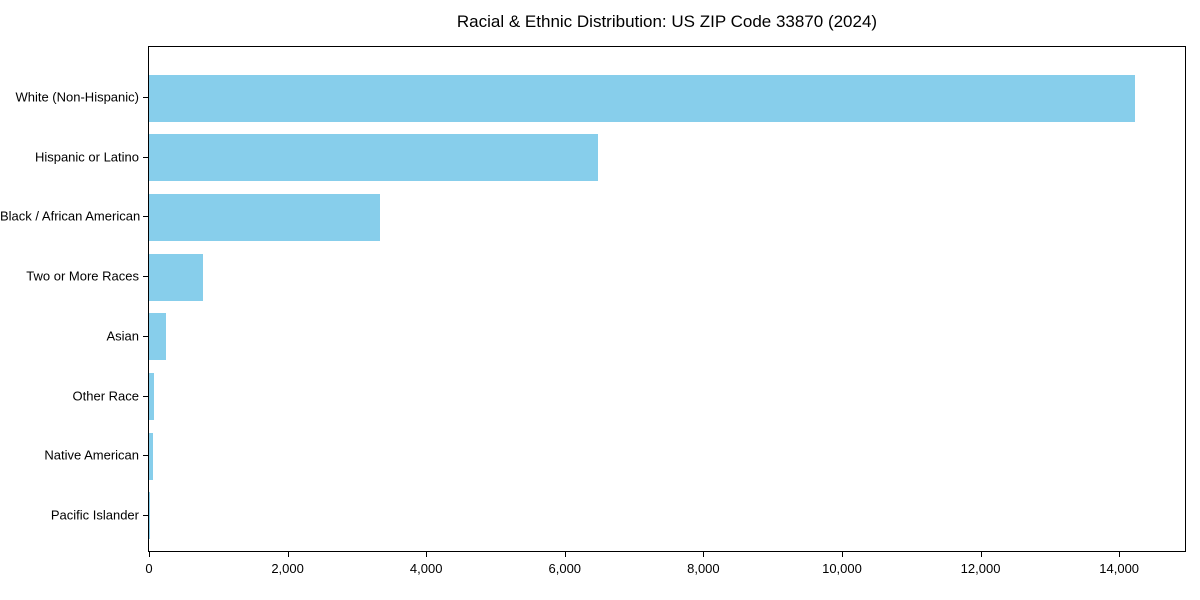 This screenshot has height=600, width=1200. I want to click on x-axis-label: 4,000, so click(426, 568).